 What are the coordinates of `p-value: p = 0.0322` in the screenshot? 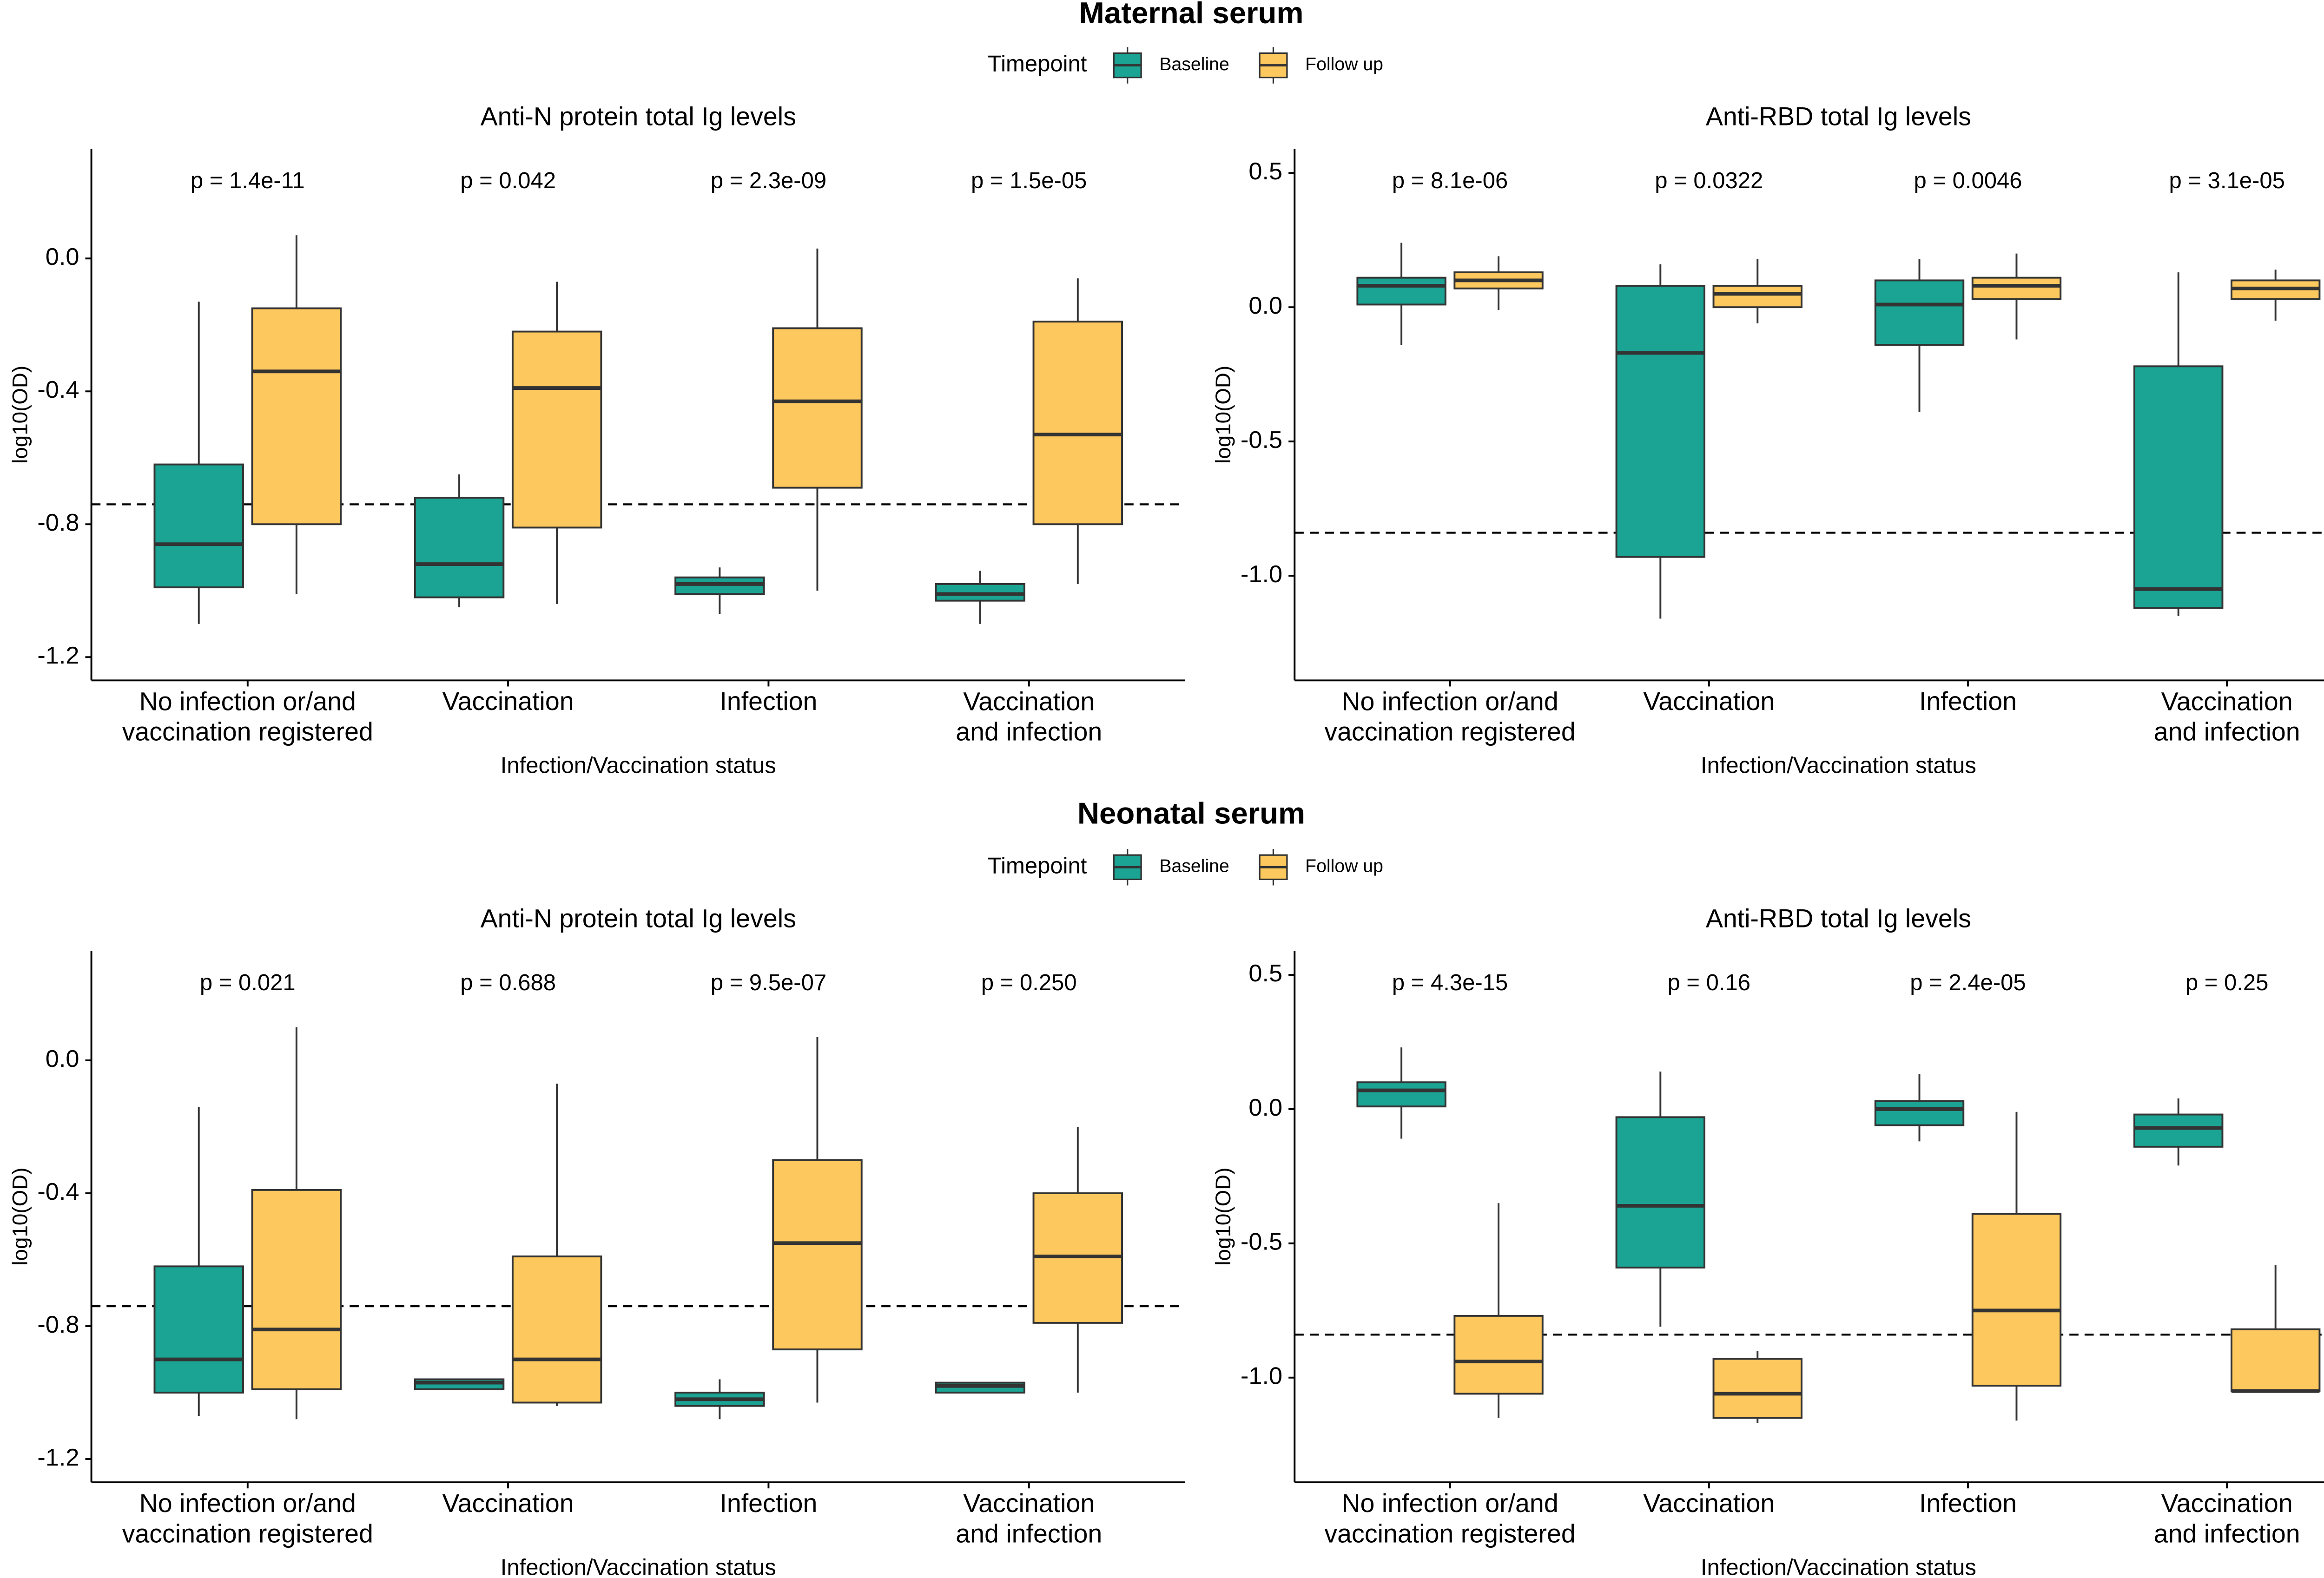 It's located at (1709, 180).